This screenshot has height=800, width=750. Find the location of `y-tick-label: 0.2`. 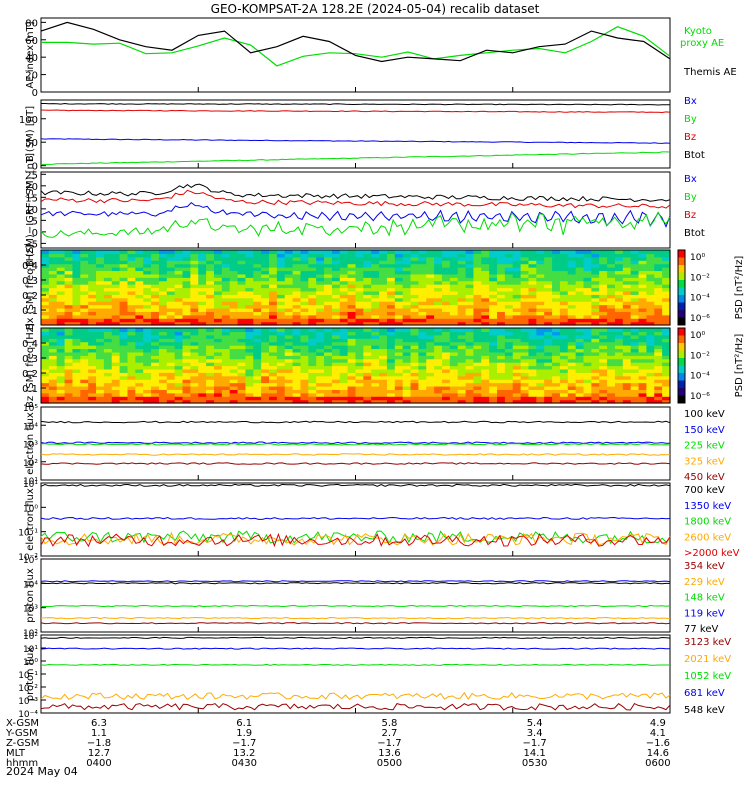

y-tick-label: 0.2 is located at coordinates (30, 374).